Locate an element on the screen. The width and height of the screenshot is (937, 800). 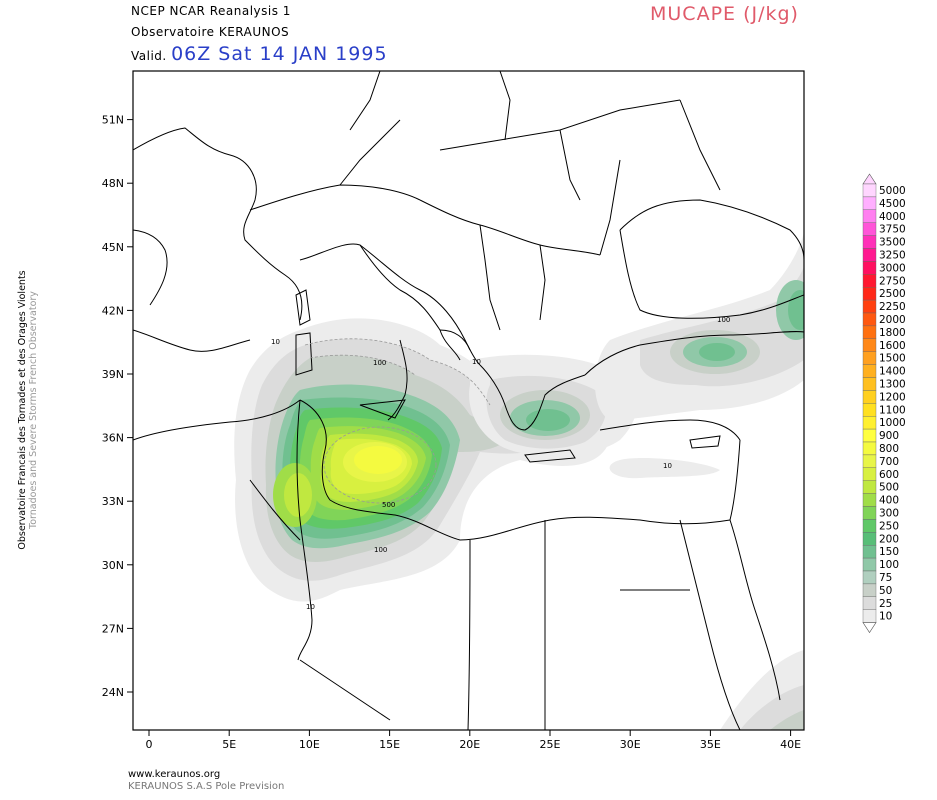
legend-label: 5000 is located at coordinates (892, 191).